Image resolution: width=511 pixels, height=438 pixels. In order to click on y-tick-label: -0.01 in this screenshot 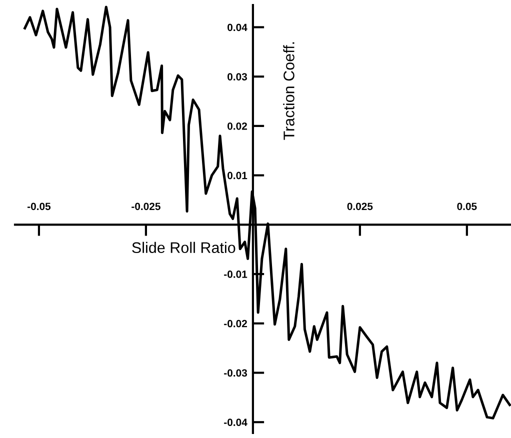, I will do `click(236, 274)`.